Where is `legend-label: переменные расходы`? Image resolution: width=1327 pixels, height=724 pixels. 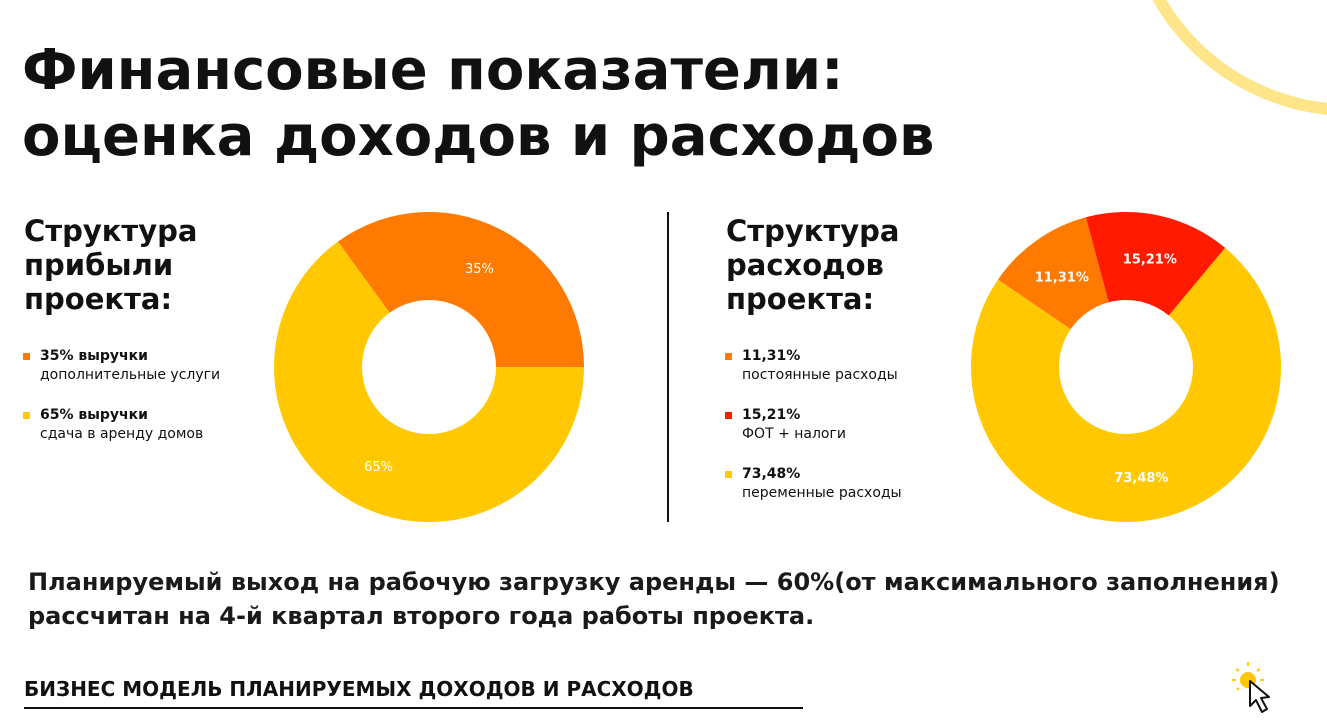
legend-label: переменные расходы is located at coordinates (822, 493).